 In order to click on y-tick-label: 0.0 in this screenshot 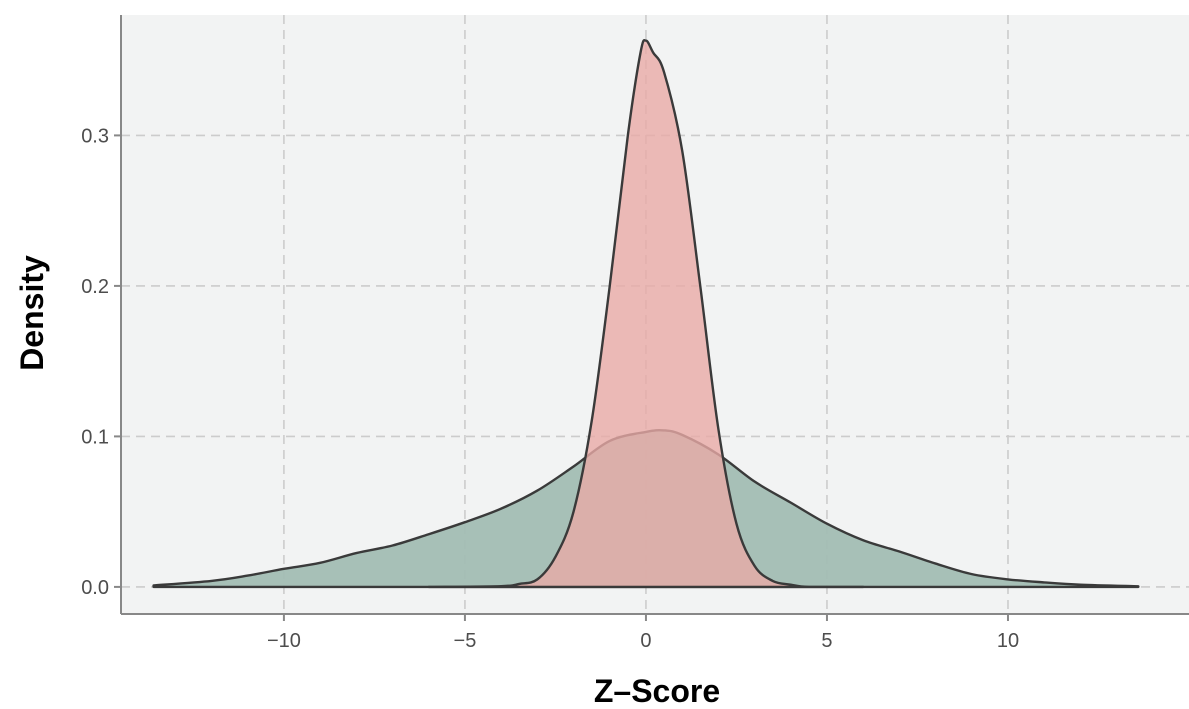, I will do `click(95, 588)`.